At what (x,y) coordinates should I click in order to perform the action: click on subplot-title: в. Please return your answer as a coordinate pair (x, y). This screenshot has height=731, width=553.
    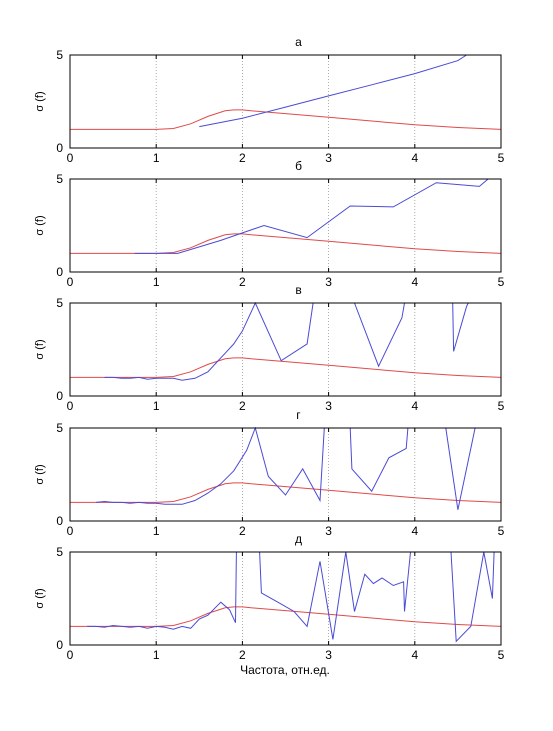
    Looking at the image, I should click on (298, 290).